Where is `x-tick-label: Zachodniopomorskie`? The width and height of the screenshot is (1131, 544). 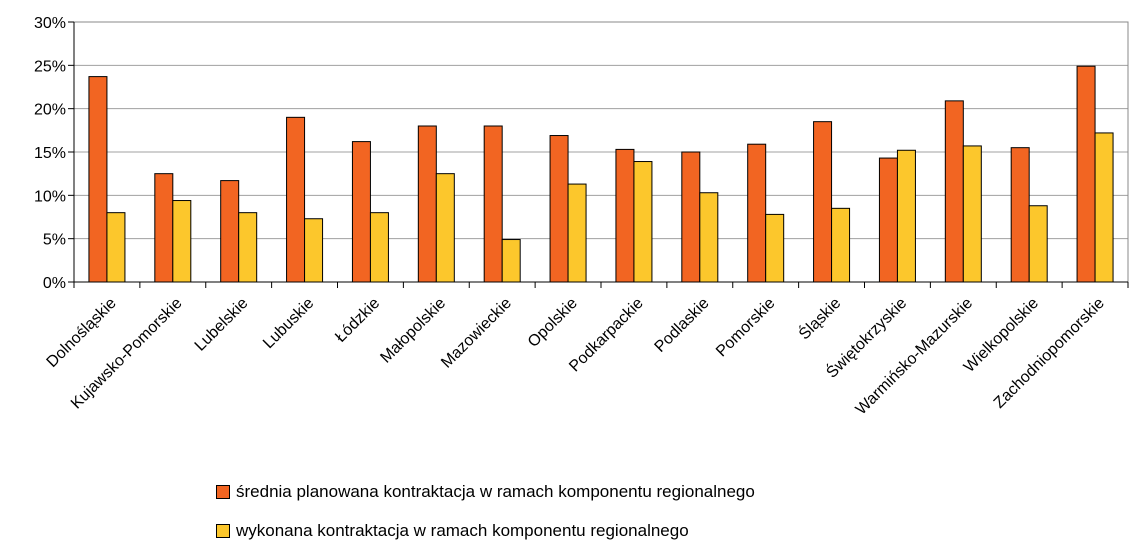
x-tick-label: Zachodniopomorskie is located at coordinates (1049, 353).